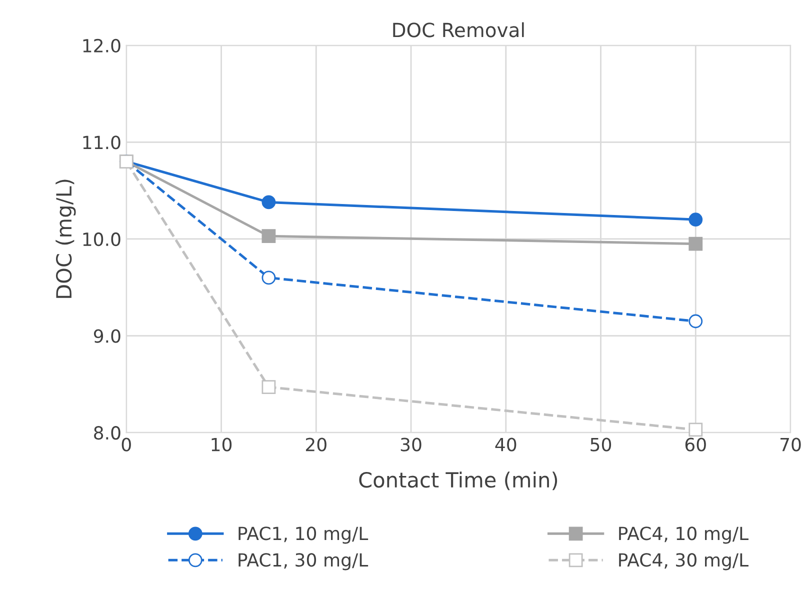 The width and height of the screenshot is (805, 605). What do you see at coordinates (683, 535) in the screenshot?
I see `legend-label: PAC4, 10 mg/L` at bounding box center [683, 535].